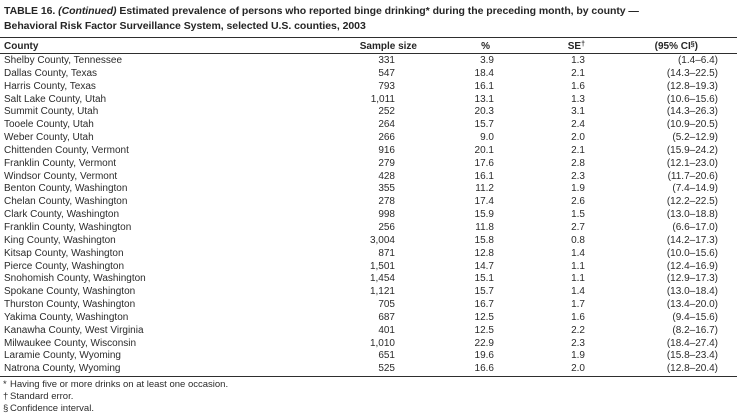 This screenshot has height=419, width=737. Describe the element at coordinates (696, 46) in the screenshot. I see `ci-close-paren: )` at that location.